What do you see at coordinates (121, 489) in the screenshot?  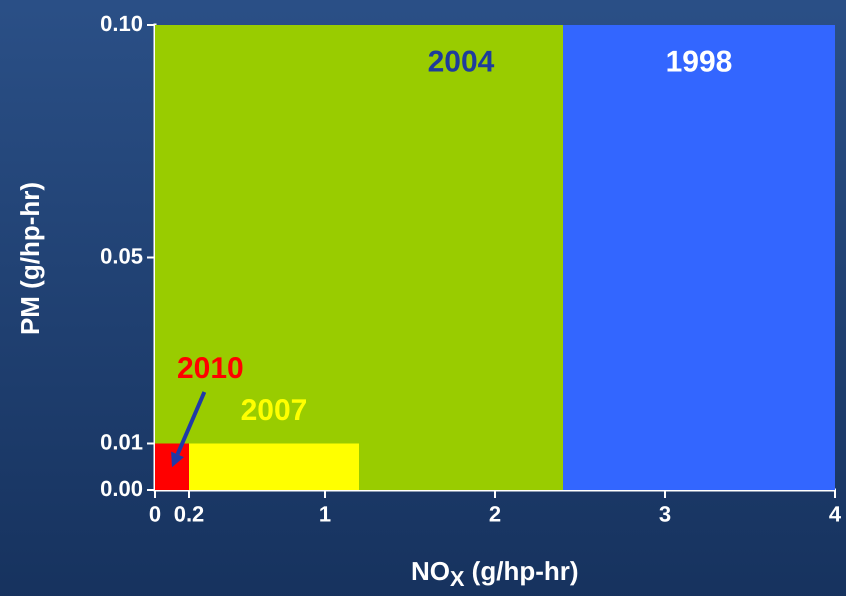 I see `y-tick-label: 0.00` at bounding box center [121, 489].